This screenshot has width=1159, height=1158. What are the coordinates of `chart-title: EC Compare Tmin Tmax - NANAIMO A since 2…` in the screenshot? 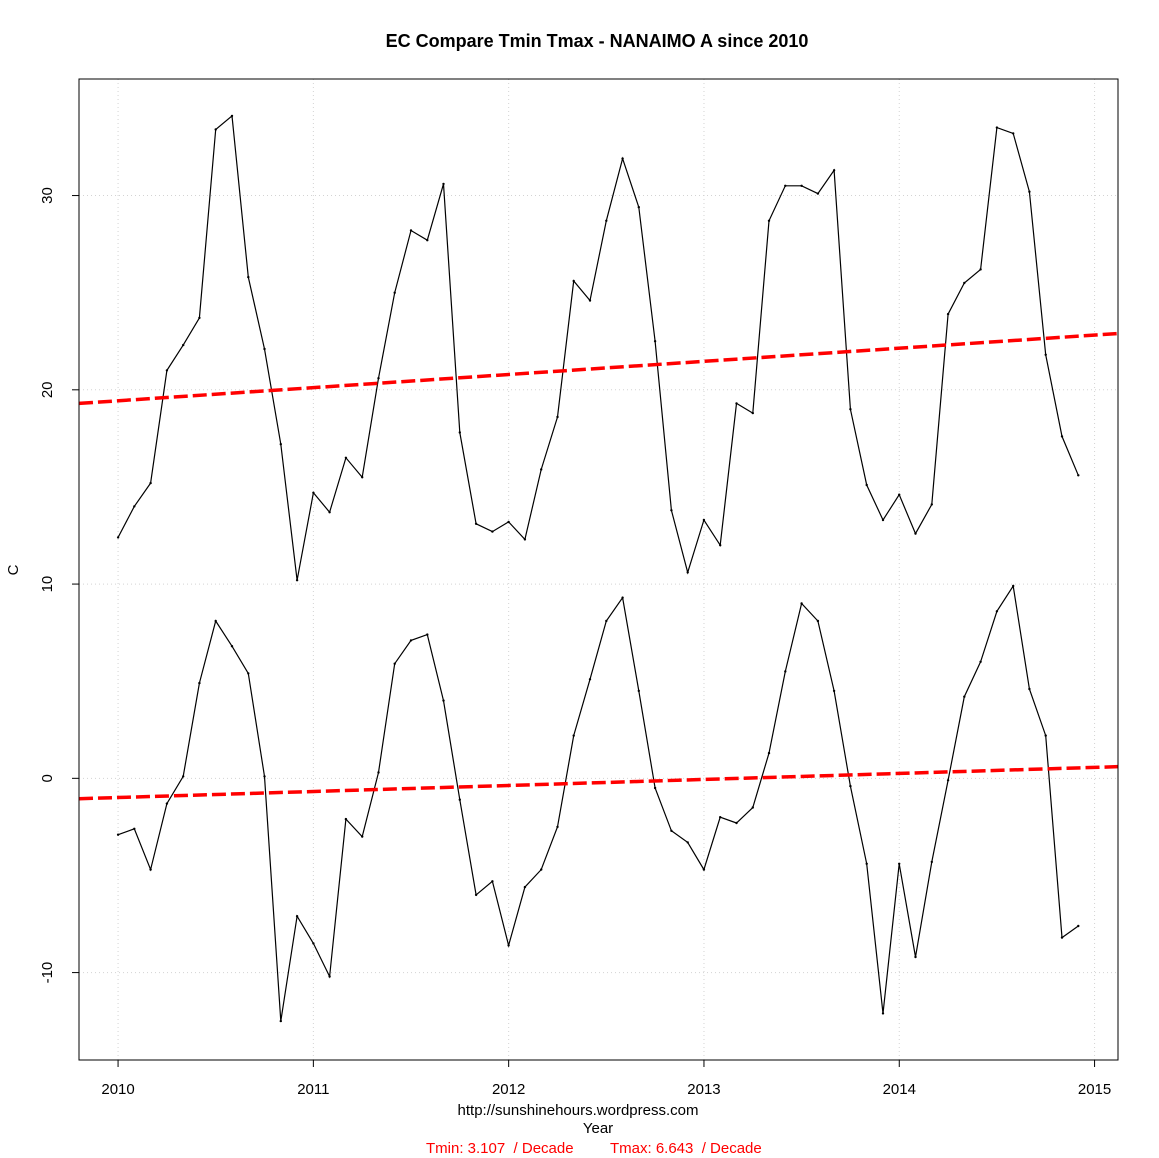 It's located at (597, 41).